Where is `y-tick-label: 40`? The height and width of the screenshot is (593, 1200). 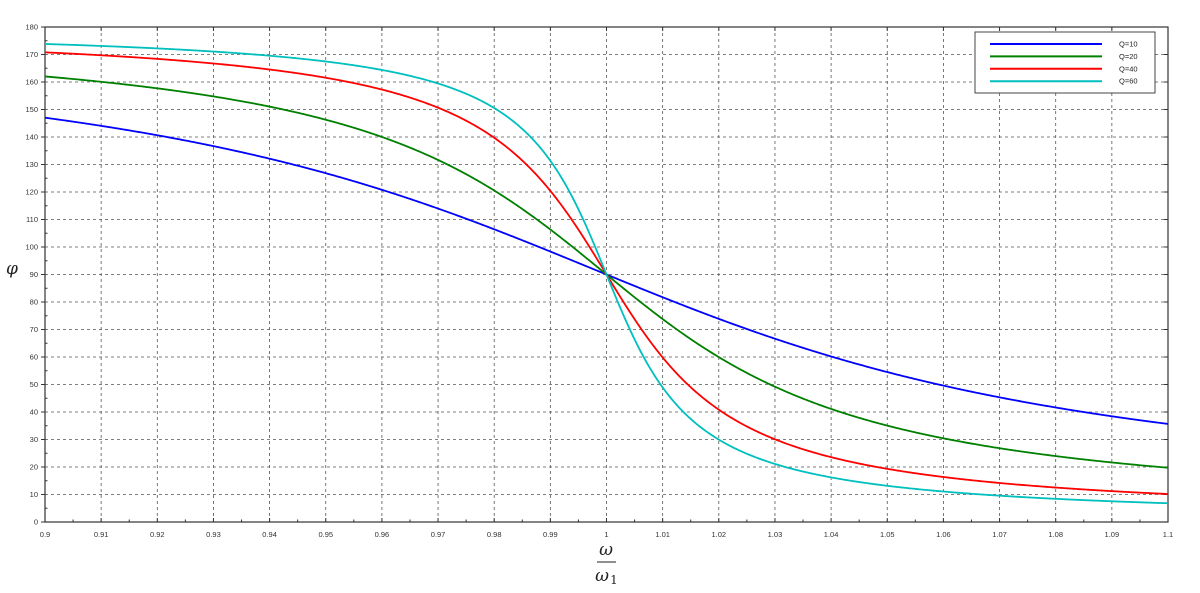 y-tick-label: 40 is located at coordinates (34, 412).